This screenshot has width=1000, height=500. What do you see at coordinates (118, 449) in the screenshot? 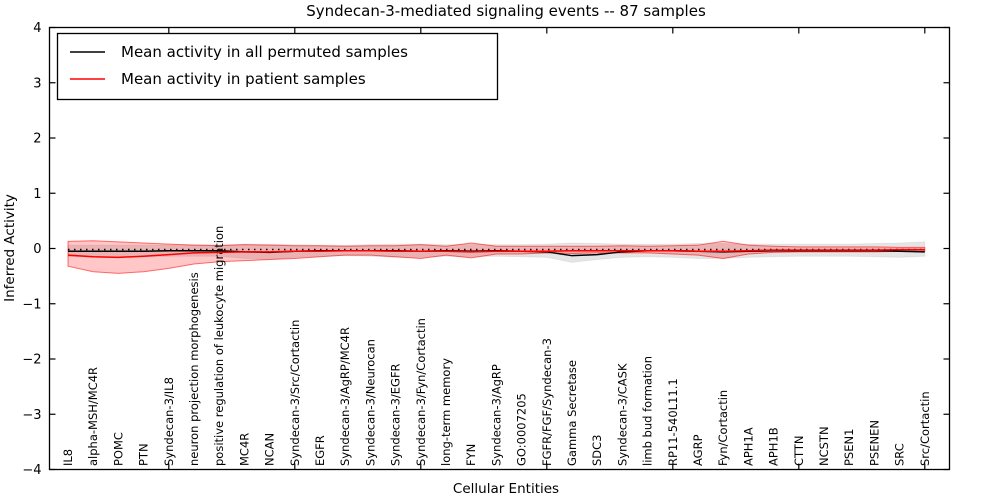
I see `category-label: POMC` at bounding box center [118, 449].